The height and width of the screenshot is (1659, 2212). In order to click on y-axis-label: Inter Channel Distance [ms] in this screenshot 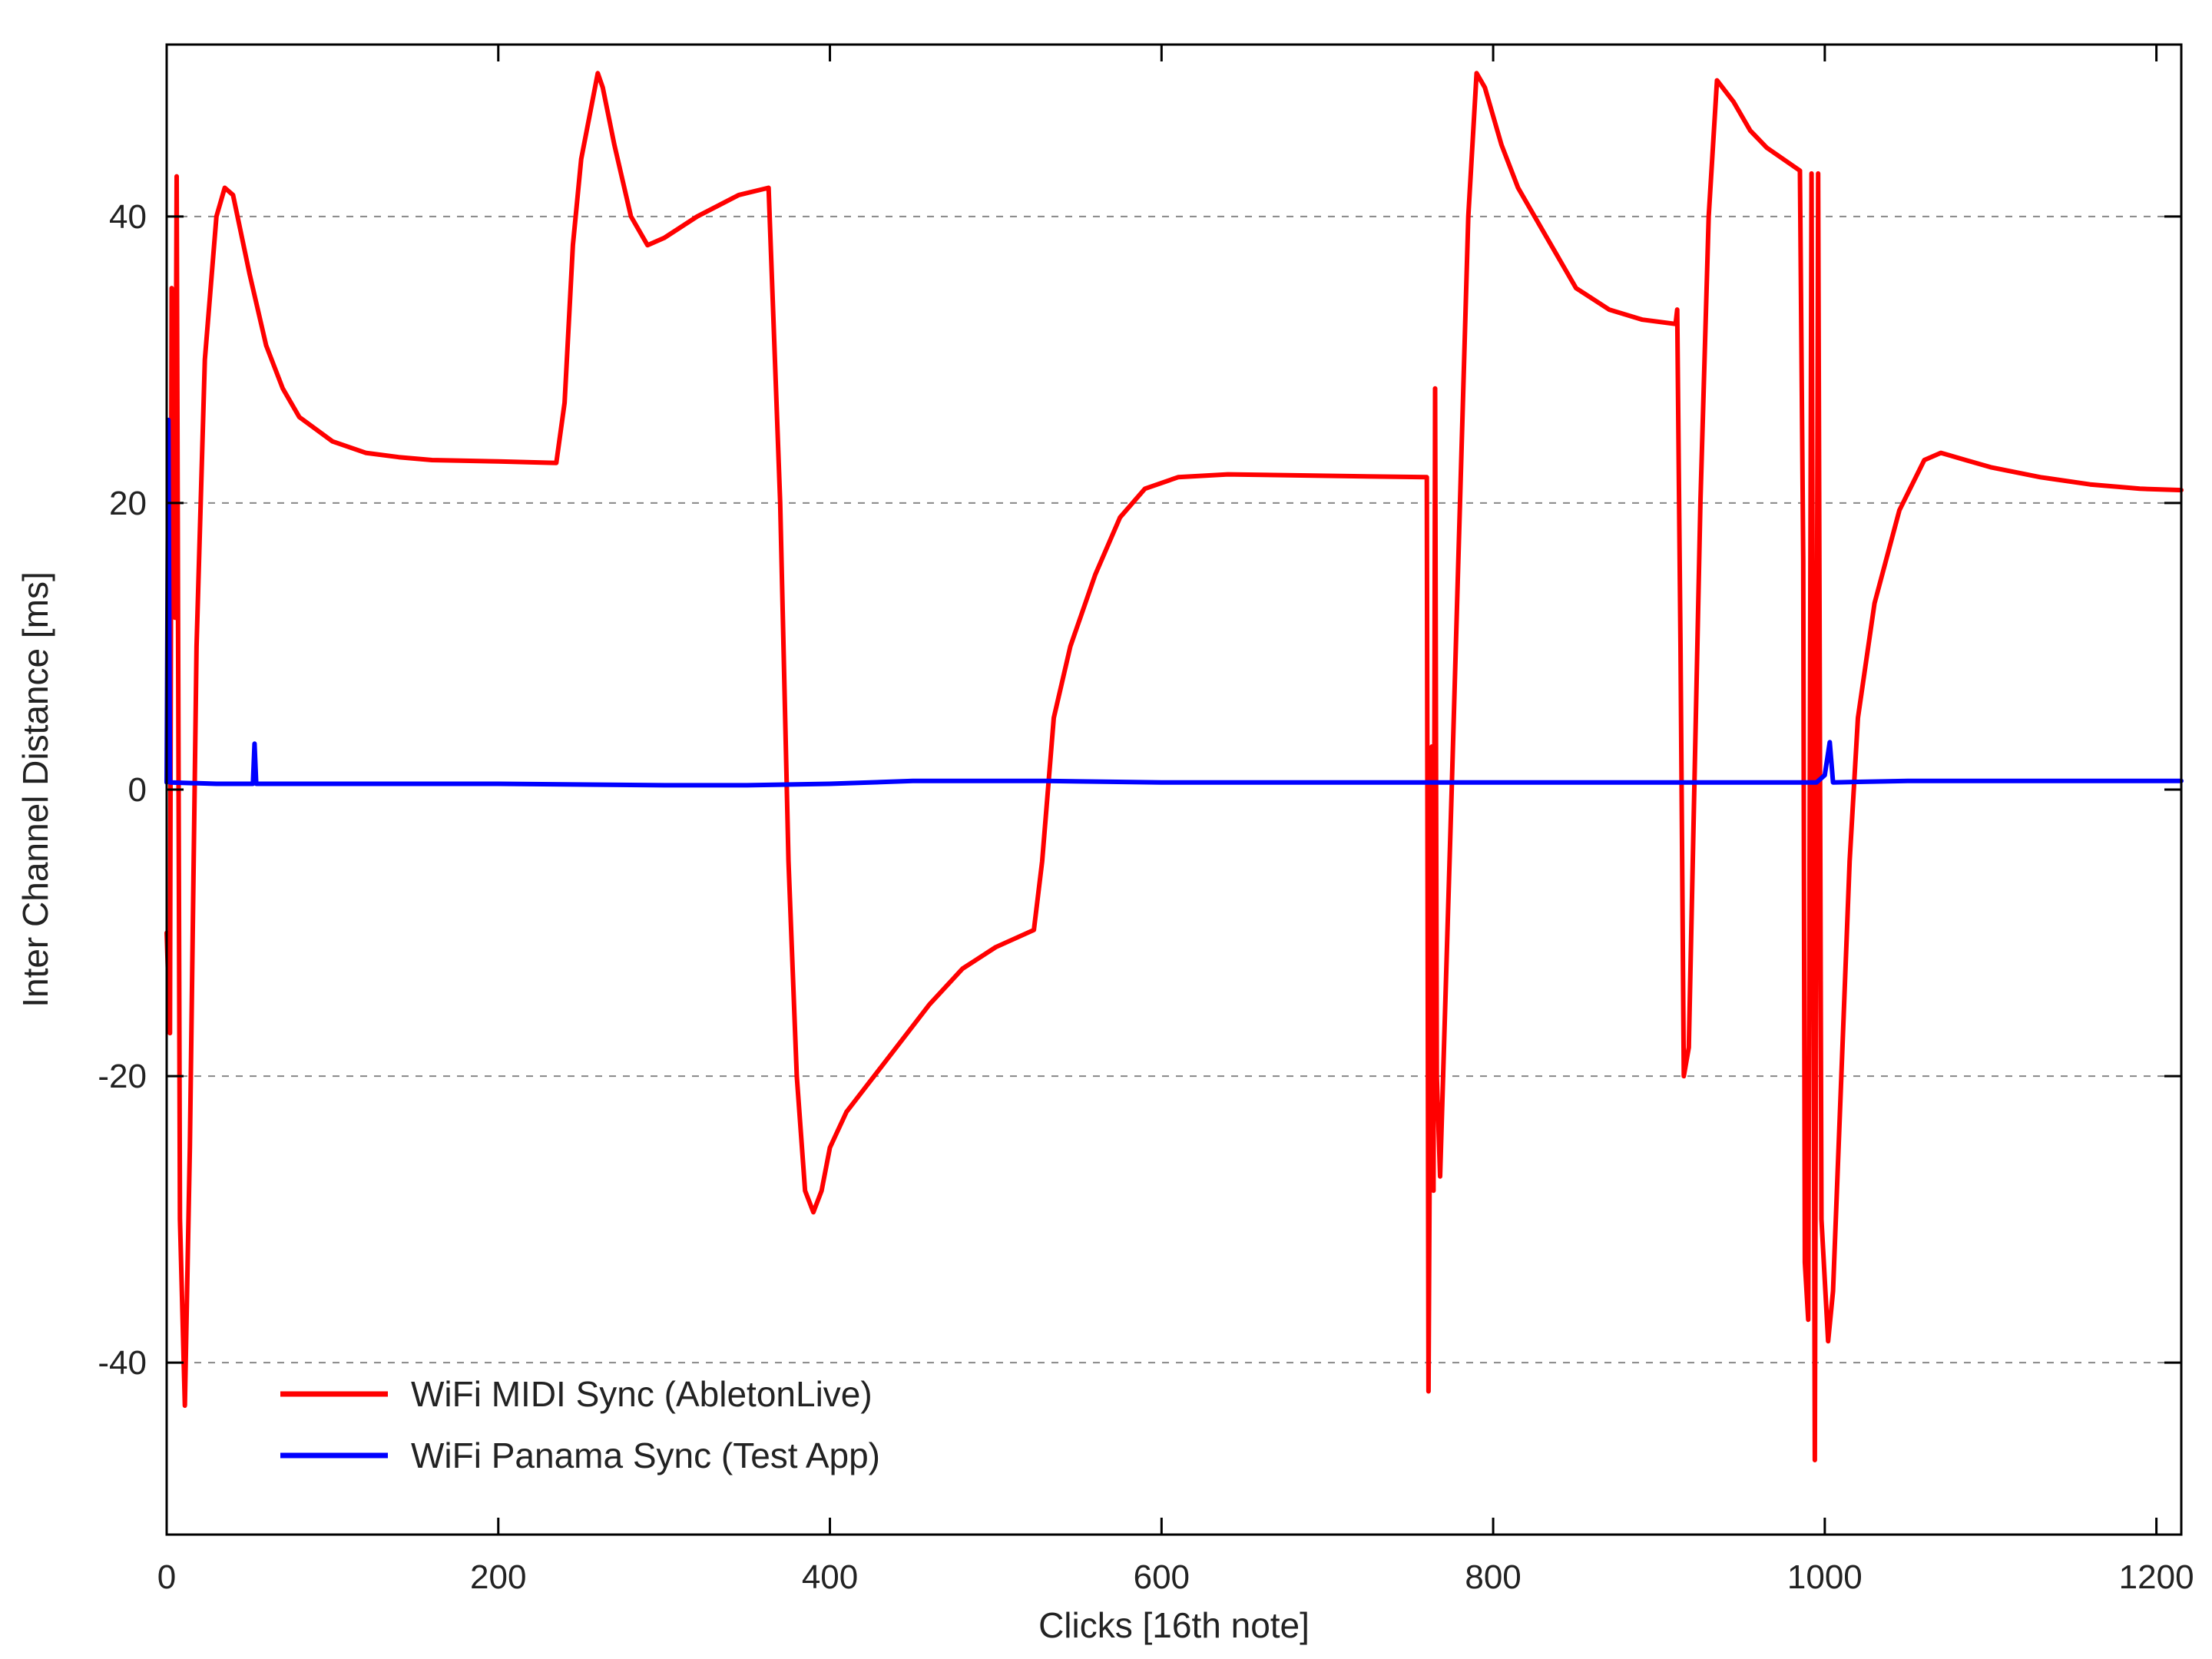, I will do `click(35, 789)`.